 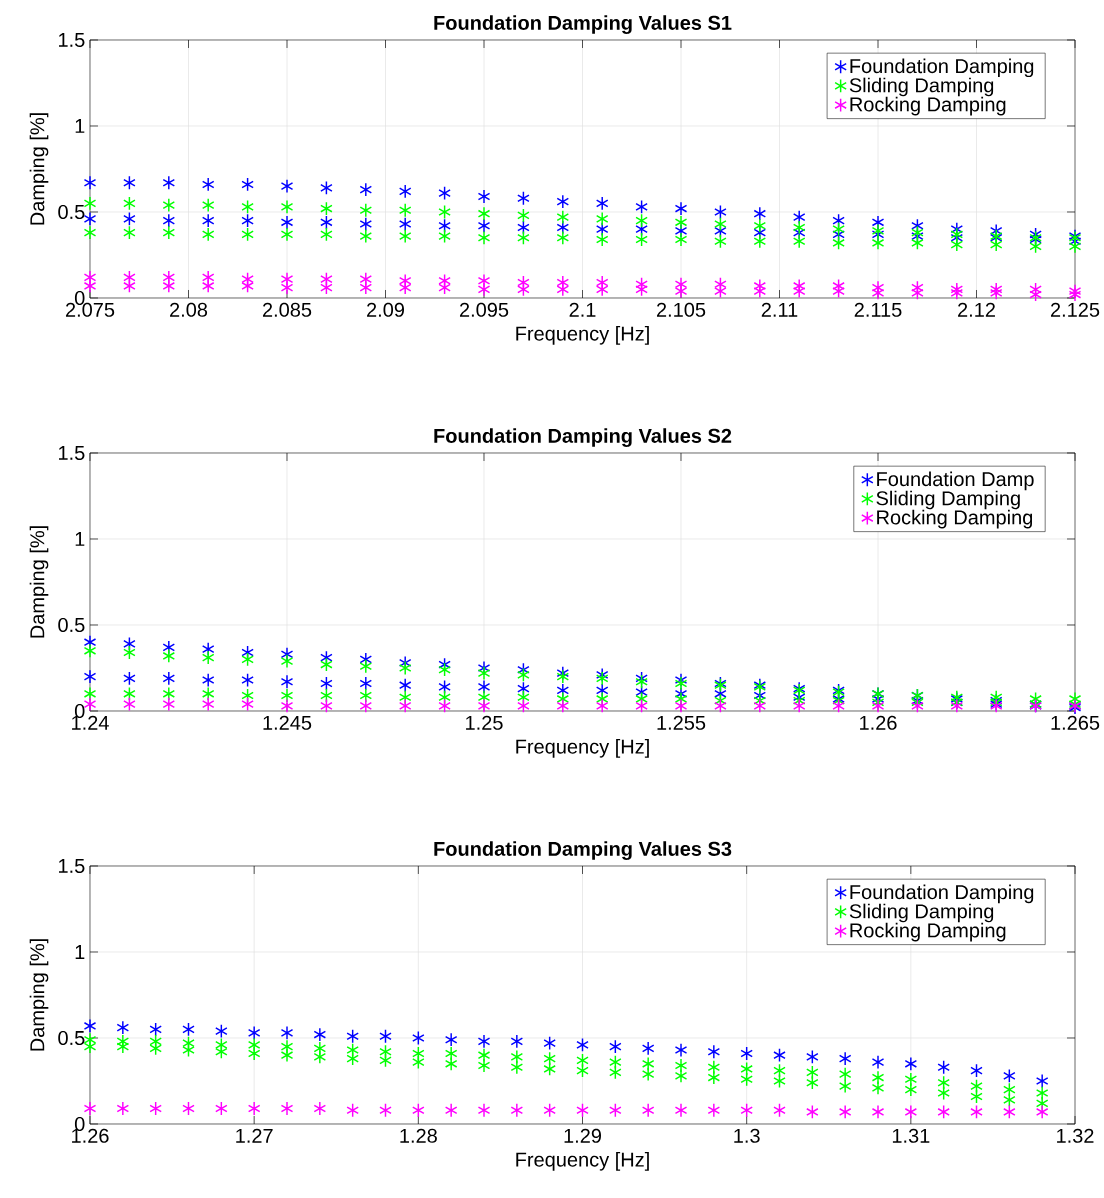 I want to click on x-tick-label: 2.105, so click(x=680, y=309).